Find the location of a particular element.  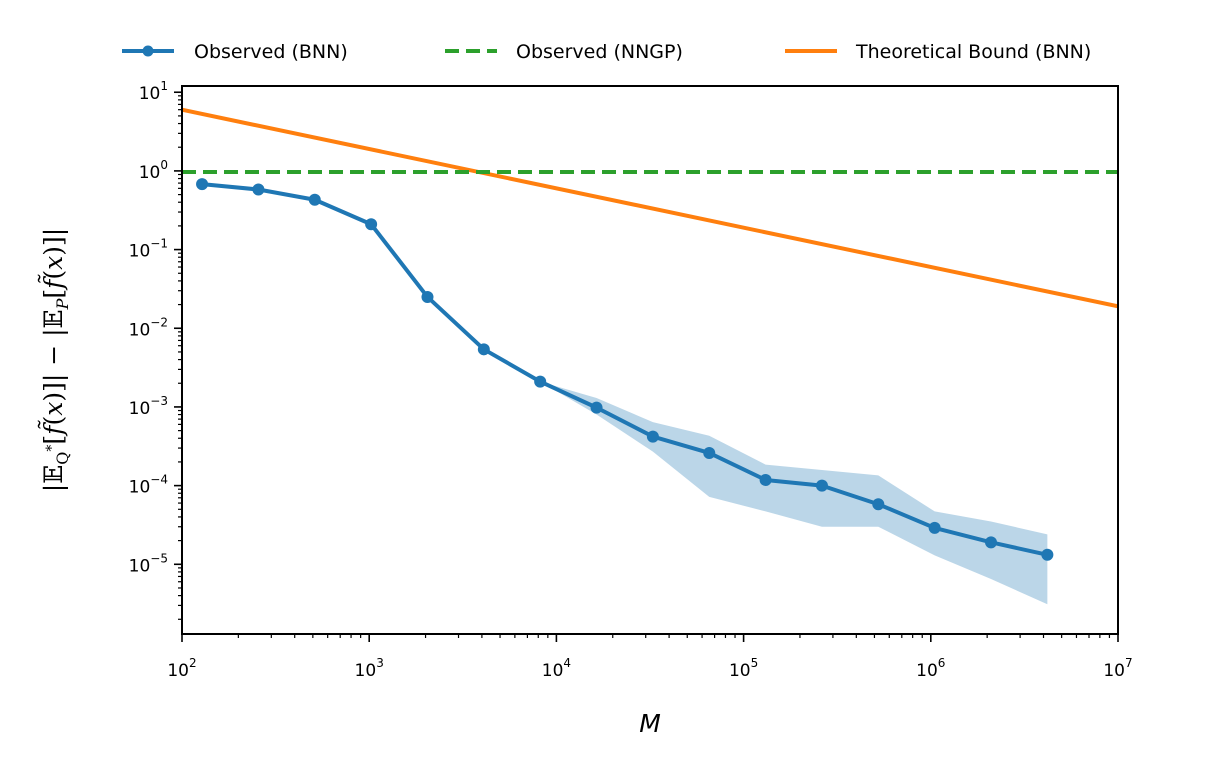

svg-text: |𝔼Q*[f̃(x)]| − |𝔼P[f̃(x)]| is located at coordinates (55, 360).